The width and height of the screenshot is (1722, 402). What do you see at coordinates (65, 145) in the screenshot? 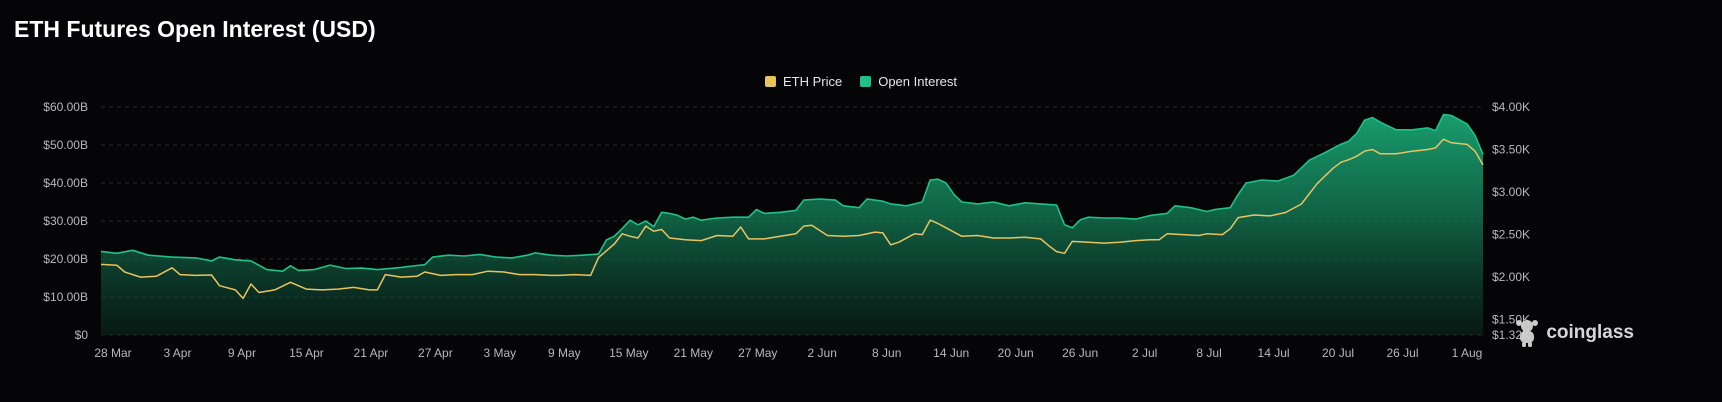
I see `y-left-tick-label: $50.00B` at bounding box center [65, 145].